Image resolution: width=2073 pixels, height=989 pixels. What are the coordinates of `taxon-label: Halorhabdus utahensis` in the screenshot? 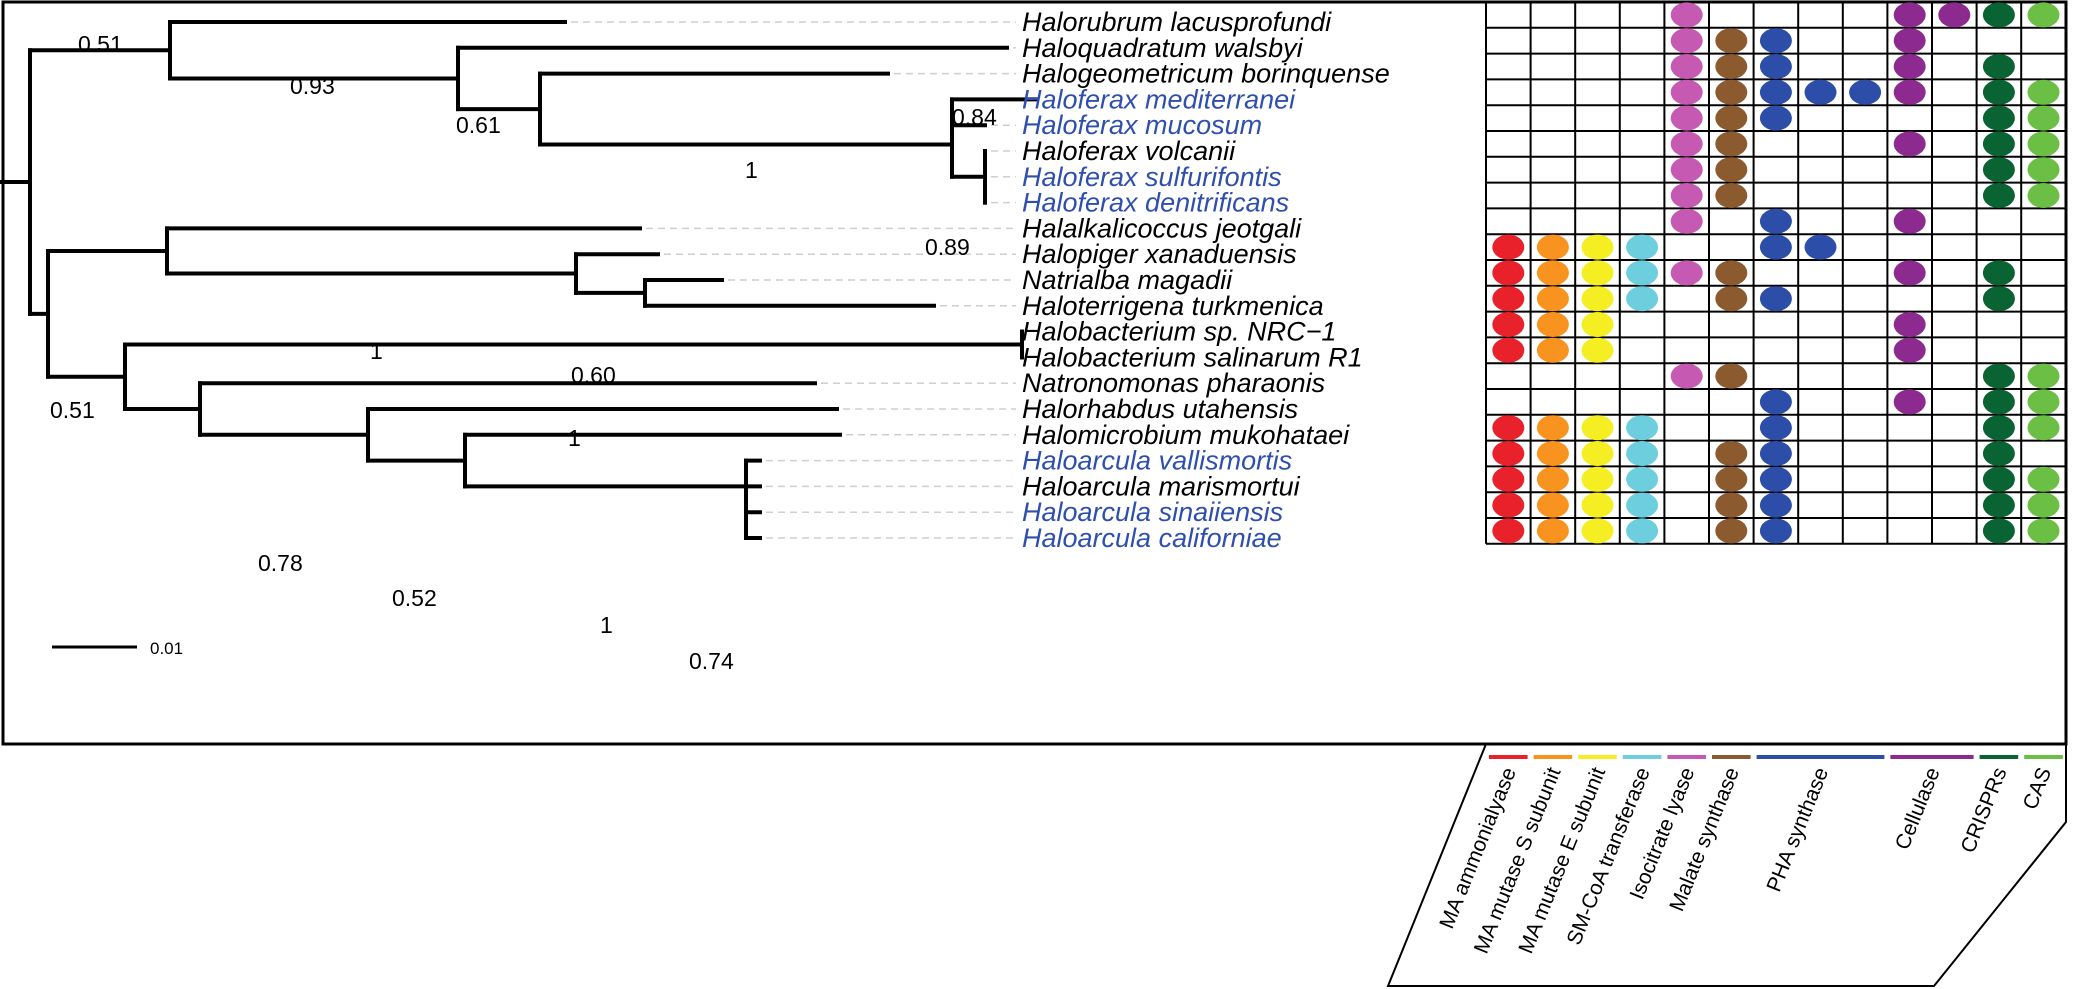 It's located at (1160, 409).